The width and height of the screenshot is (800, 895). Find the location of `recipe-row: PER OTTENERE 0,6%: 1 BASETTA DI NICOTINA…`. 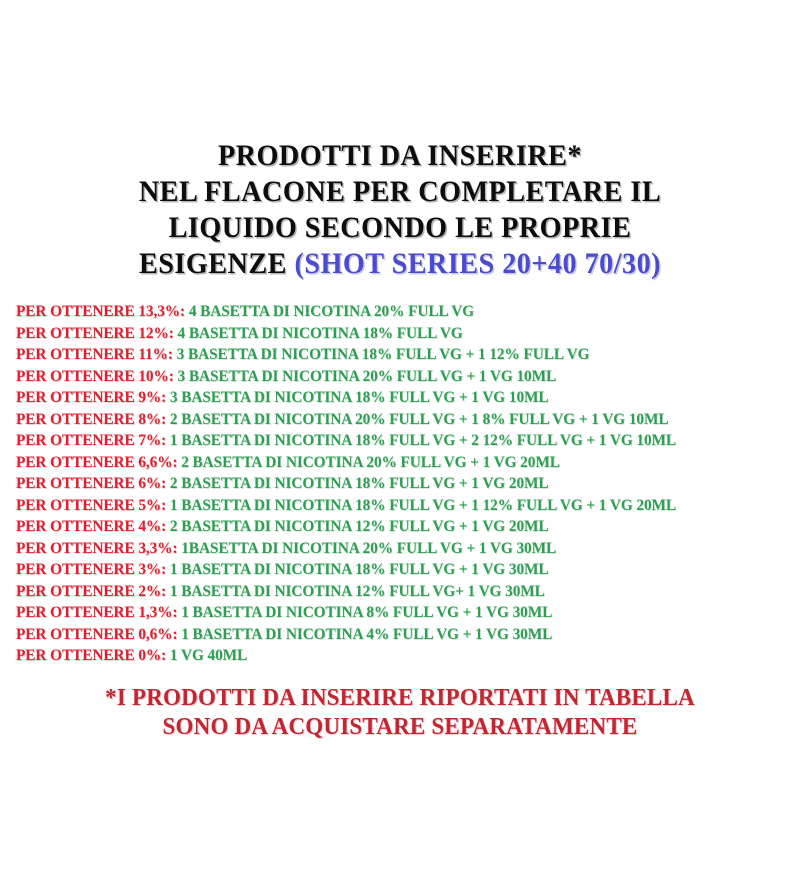

recipe-row: PER OTTENERE 0,6%: 1 BASETTA DI NICOTINA… is located at coordinates (397, 635).